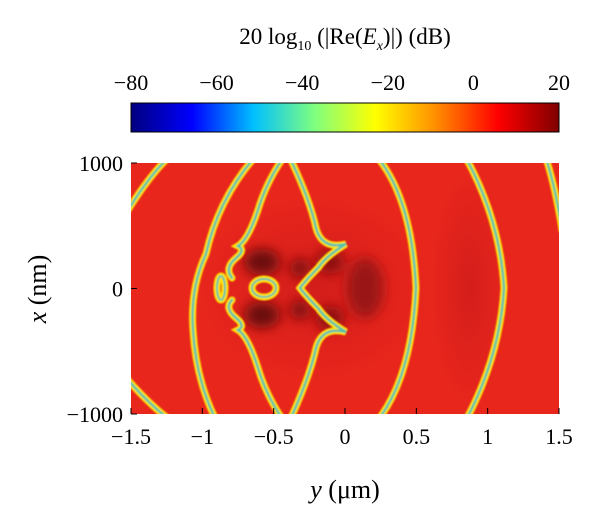 This screenshot has width=600, height=521. I want to click on y-tick-label: 1000, so click(101, 163).